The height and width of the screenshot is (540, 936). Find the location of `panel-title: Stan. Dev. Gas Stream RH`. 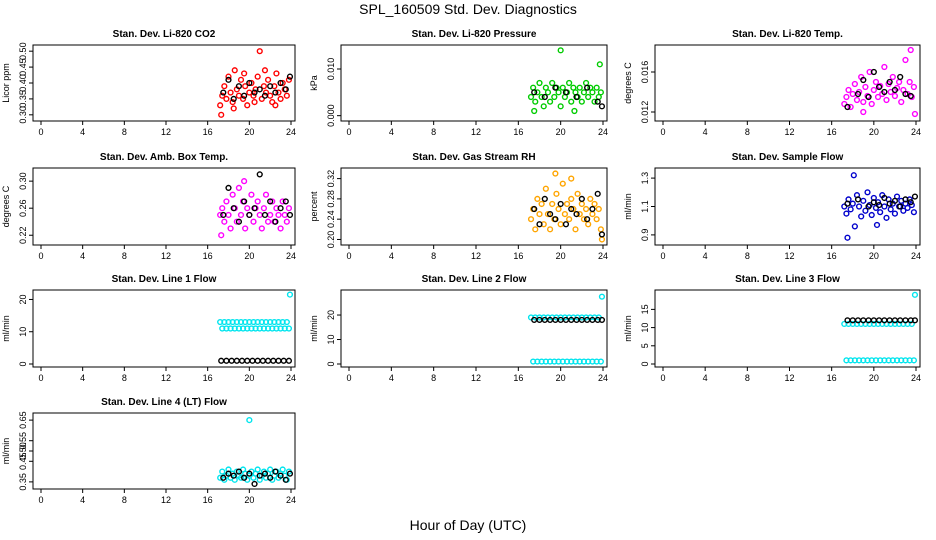

panel-title: Stan. Dev. Gas Stream RH is located at coordinates (473, 157).